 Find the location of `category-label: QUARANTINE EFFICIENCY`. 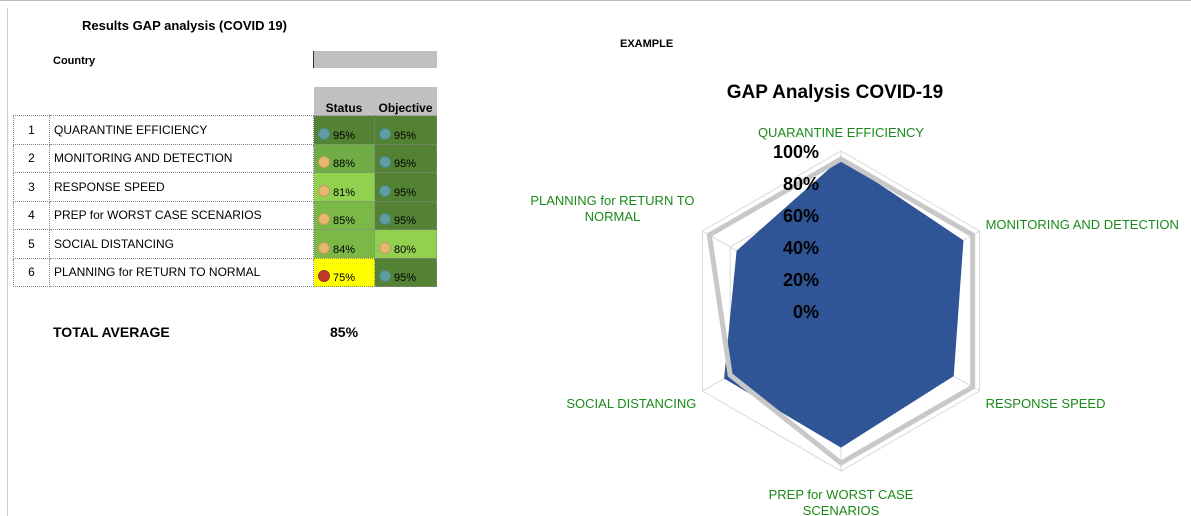

category-label: QUARANTINE EFFICIENCY is located at coordinates (841, 132).